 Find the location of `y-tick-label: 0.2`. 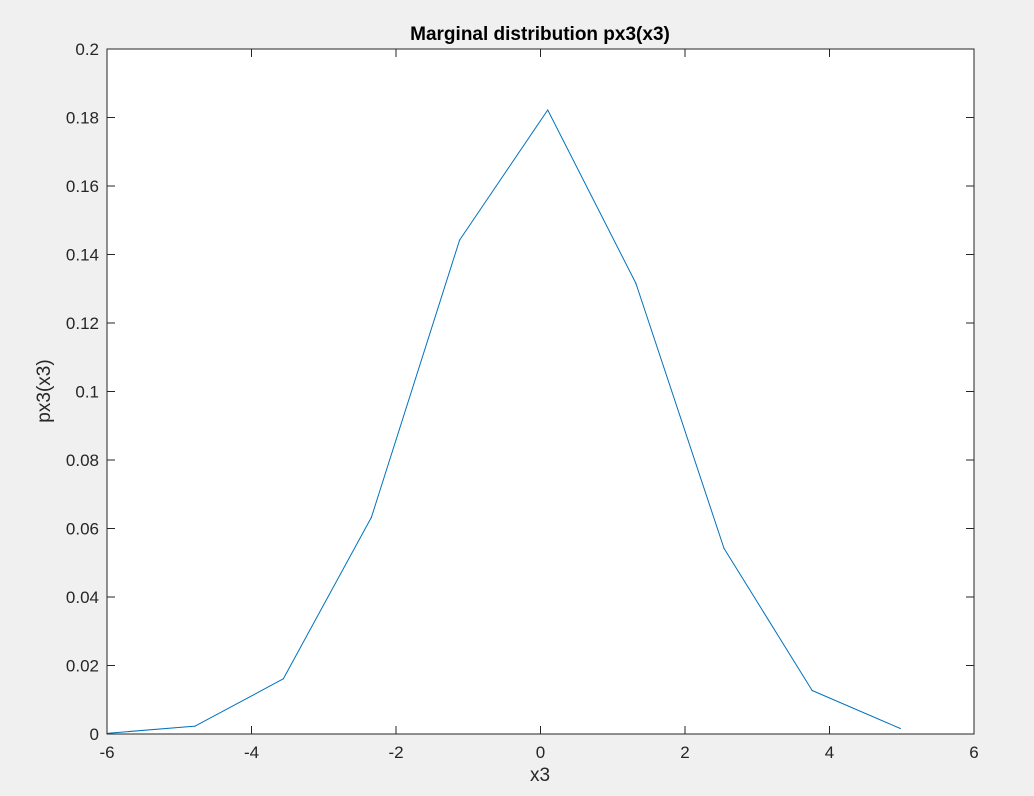

y-tick-label: 0.2 is located at coordinates (87, 49).